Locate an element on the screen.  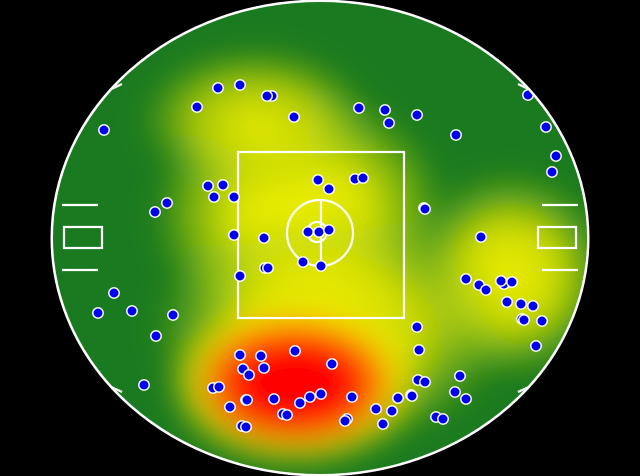
sightscreen-right is located at coordinates (557, 237).